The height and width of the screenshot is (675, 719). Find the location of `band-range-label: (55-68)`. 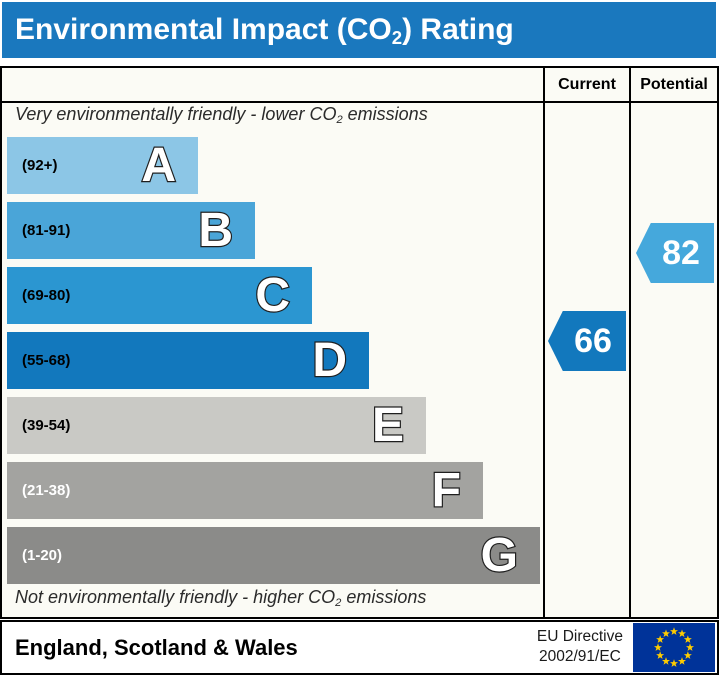

band-range-label: (55-68) is located at coordinates (46, 360).